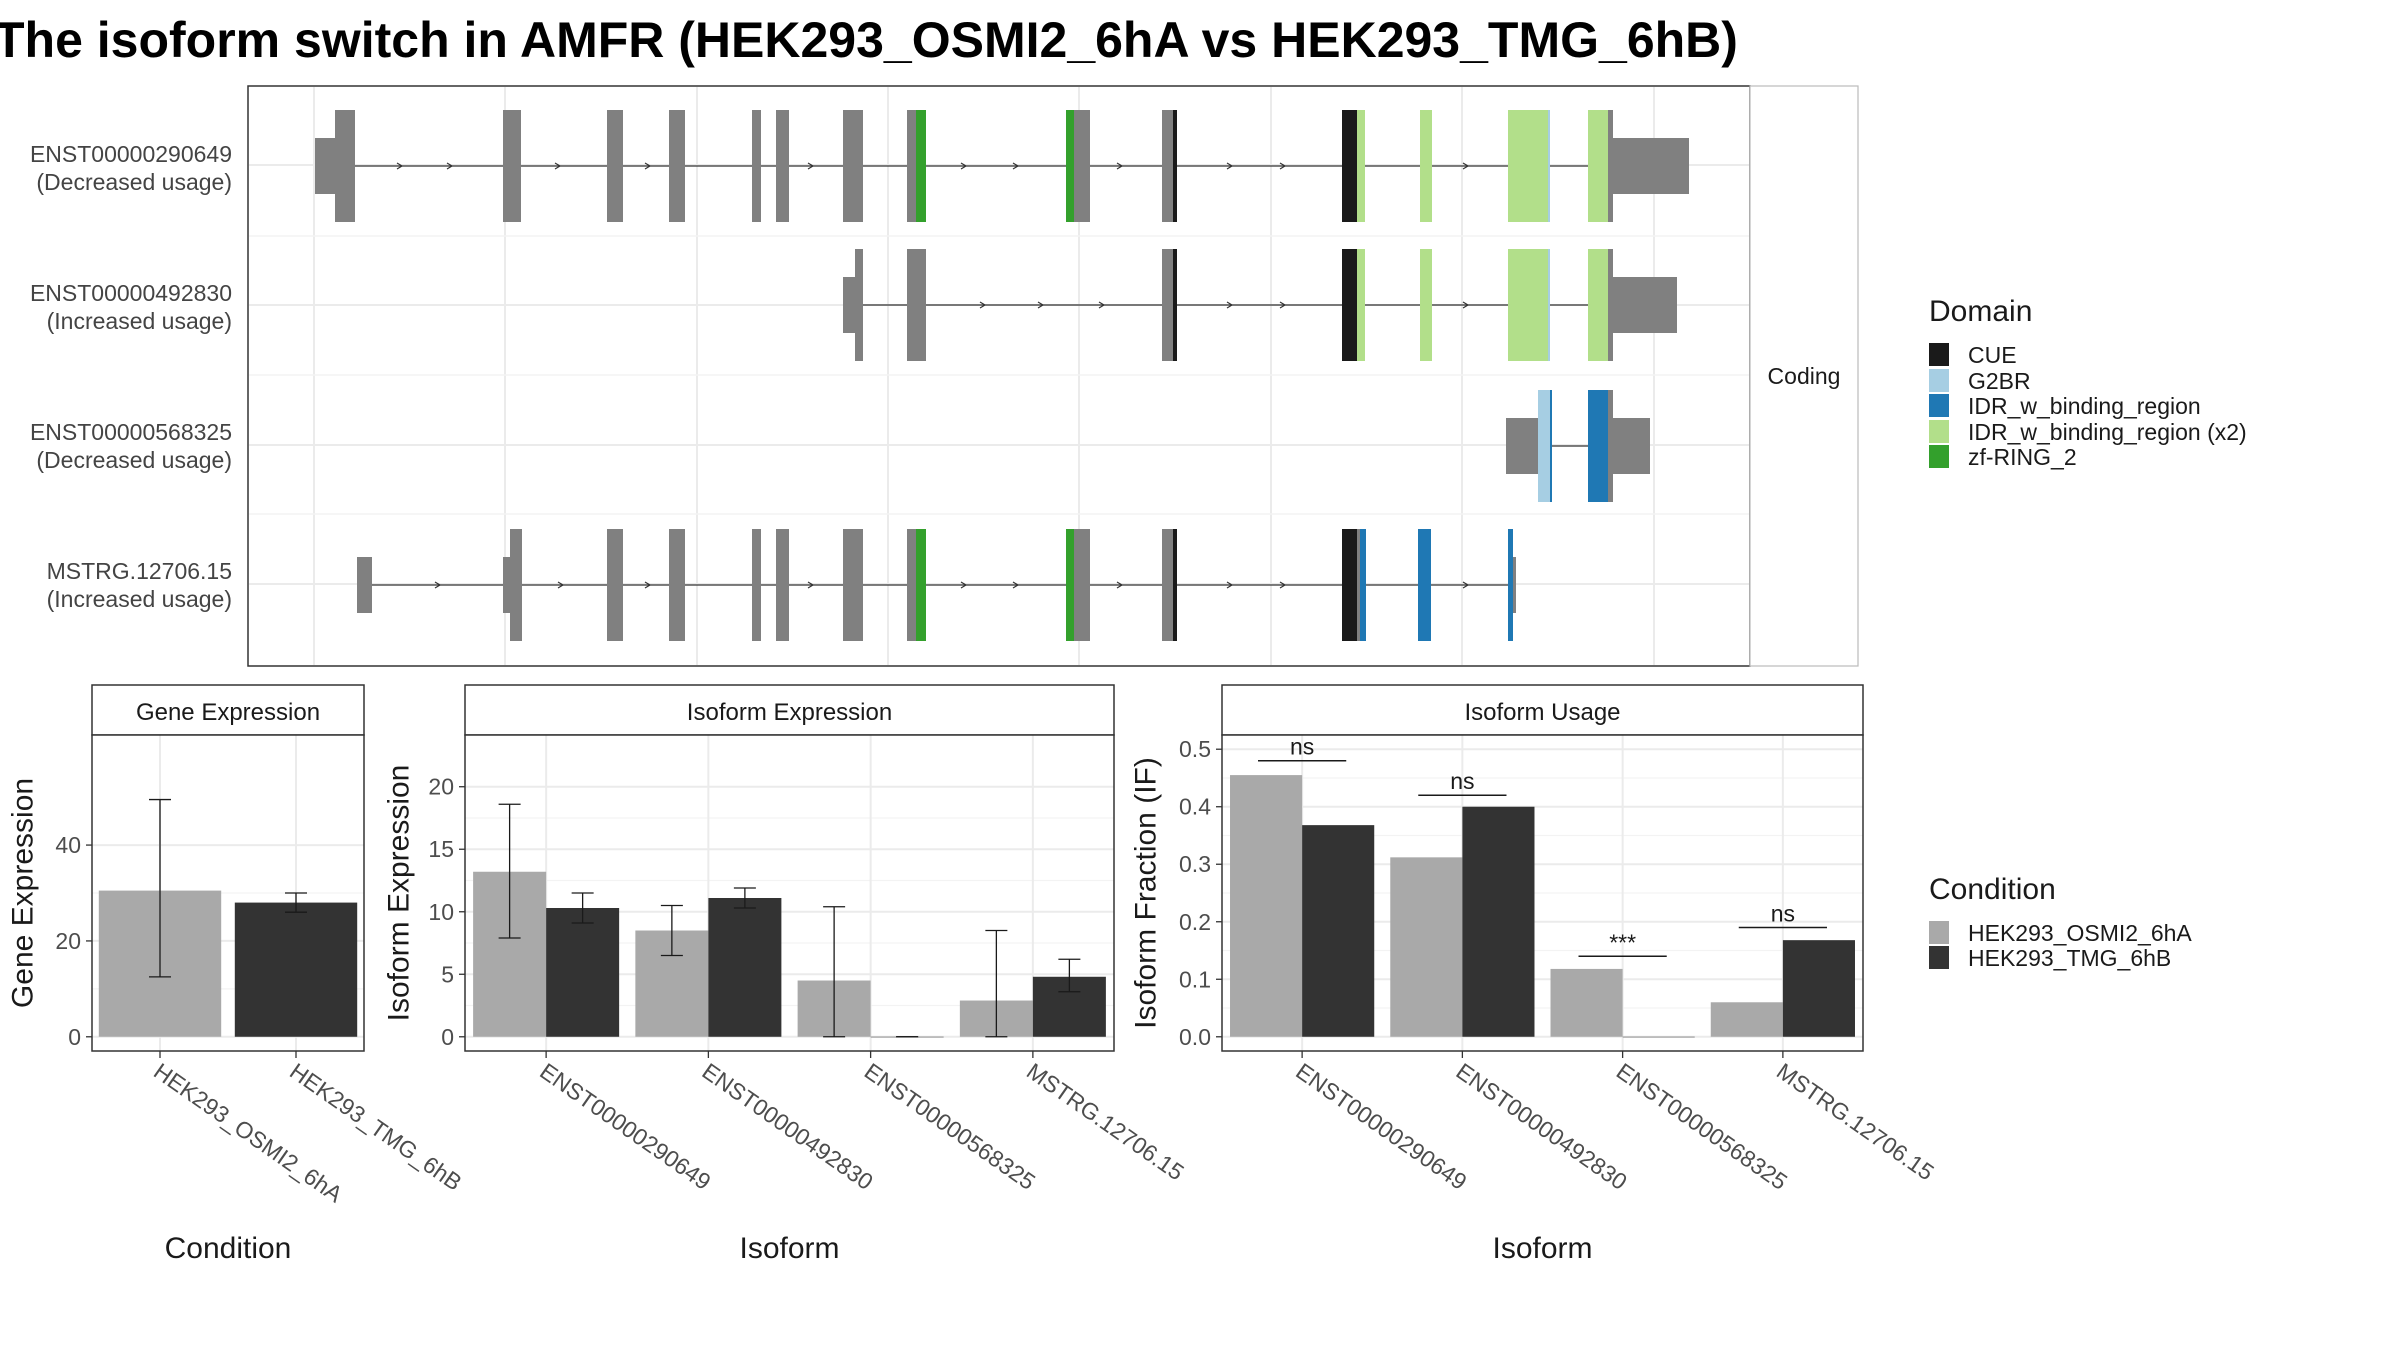 This screenshot has width=2400, height=1350. I want to click on x-tick-label: ENST00000492830, so click(788, 1126).